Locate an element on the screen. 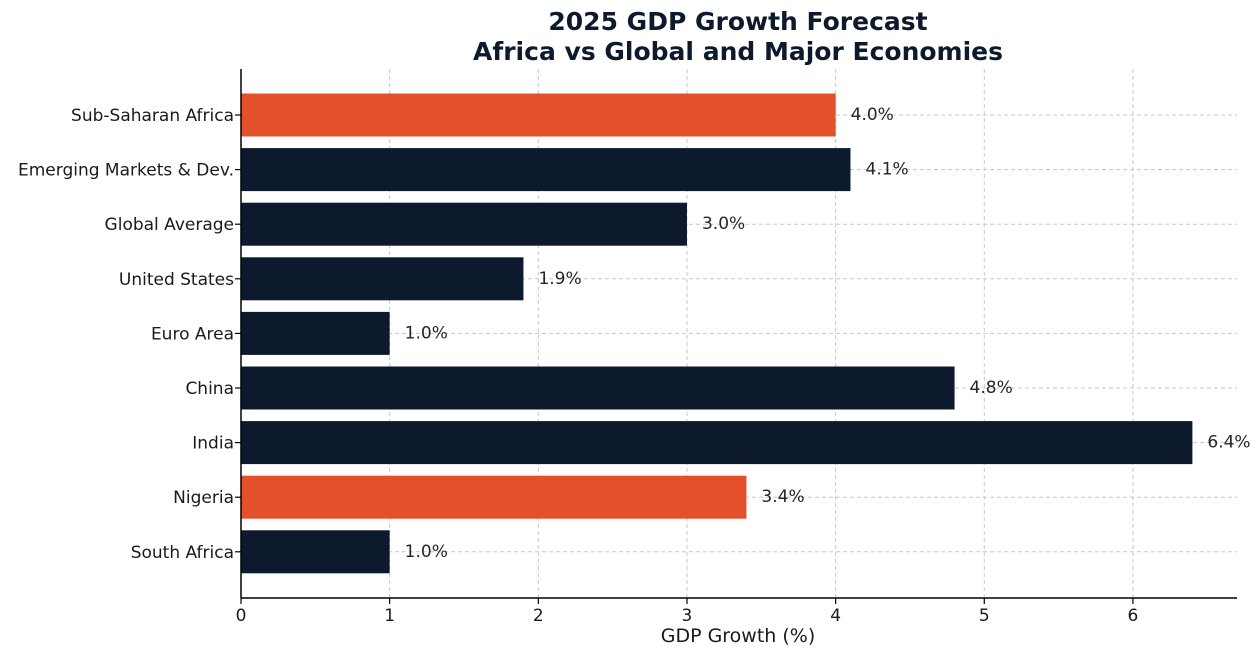 The height and width of the screenshot is (657, 1260). y-tick-label: China is located at coordinates (209, 389).